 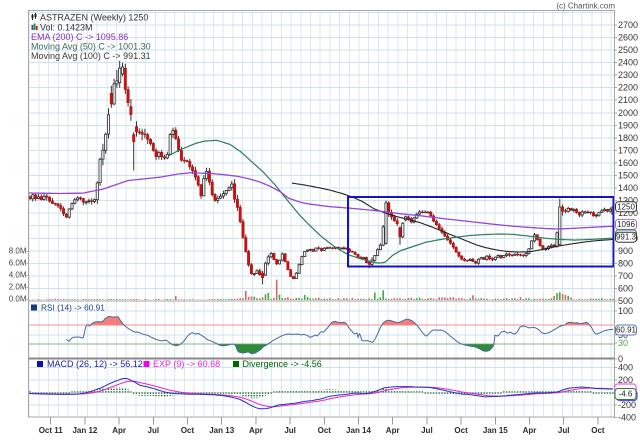 I want to click on svg-text: Moving Avg (50) C -> 1001.30, so click(x=91, y=47).